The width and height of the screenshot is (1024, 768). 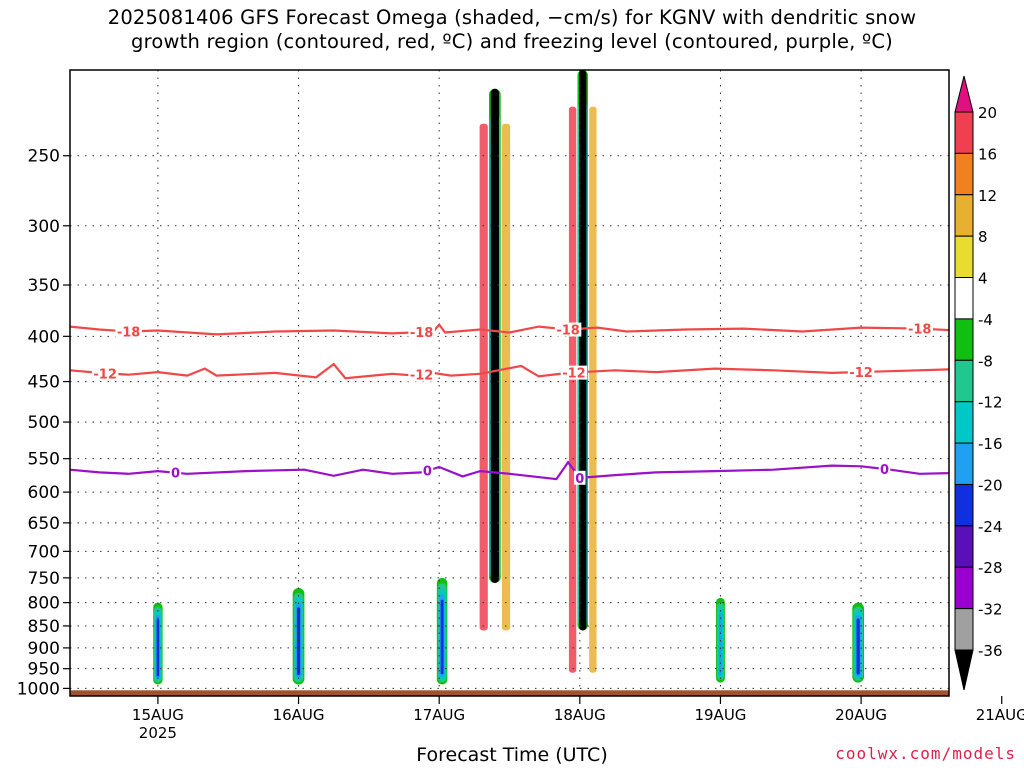 What do you see at coordinates (580, 715) in the screenshot?
I see `x-tick-label: 18AUG` at bounding box center [580, 715].